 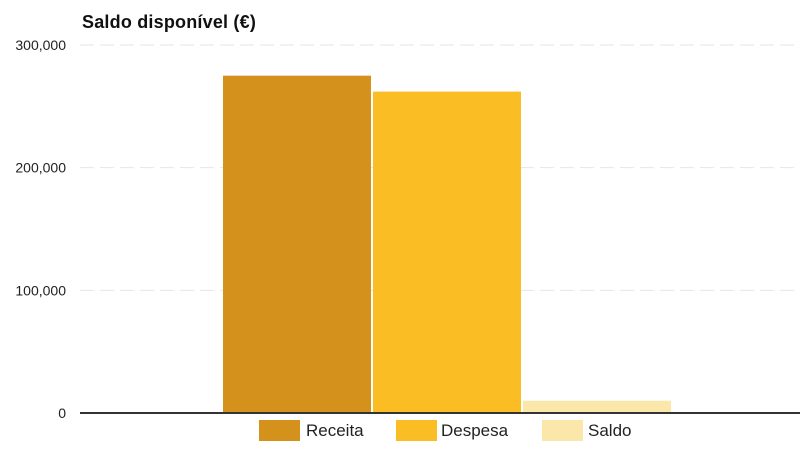 I want to click on chart-title: Saldo disponível (€), so click(x=169, y=22).